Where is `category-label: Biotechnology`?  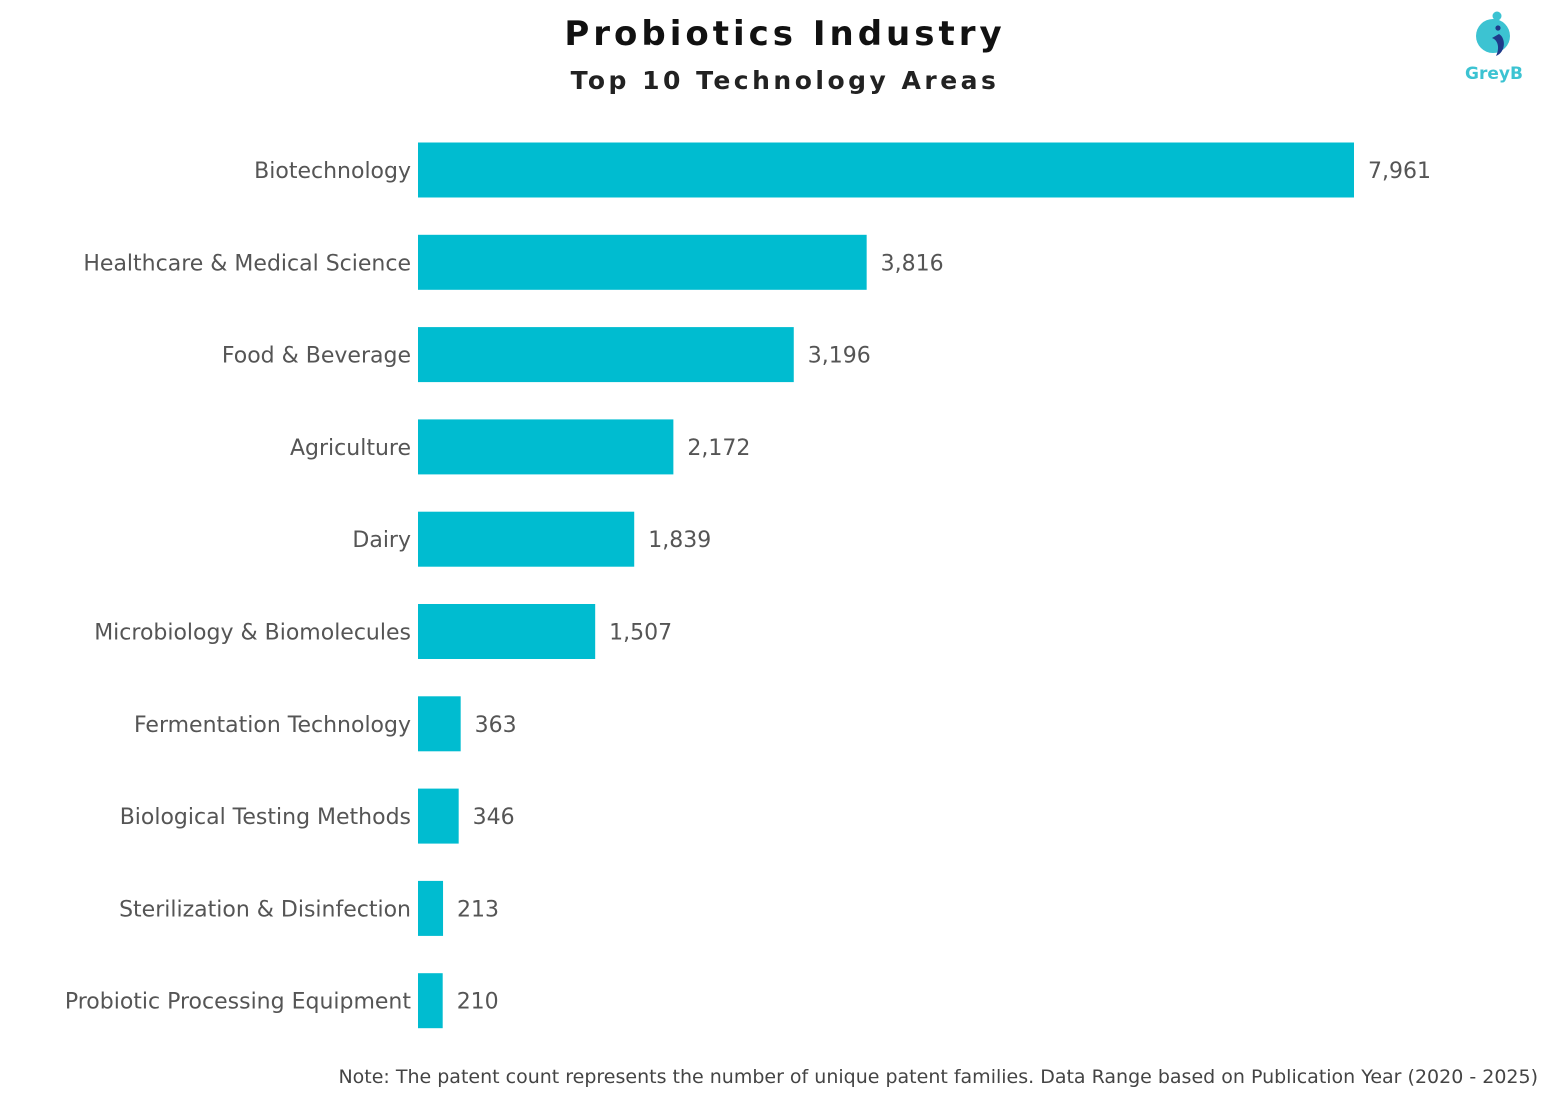 category-label: Biotechnology is located at coordinates (332, 171).